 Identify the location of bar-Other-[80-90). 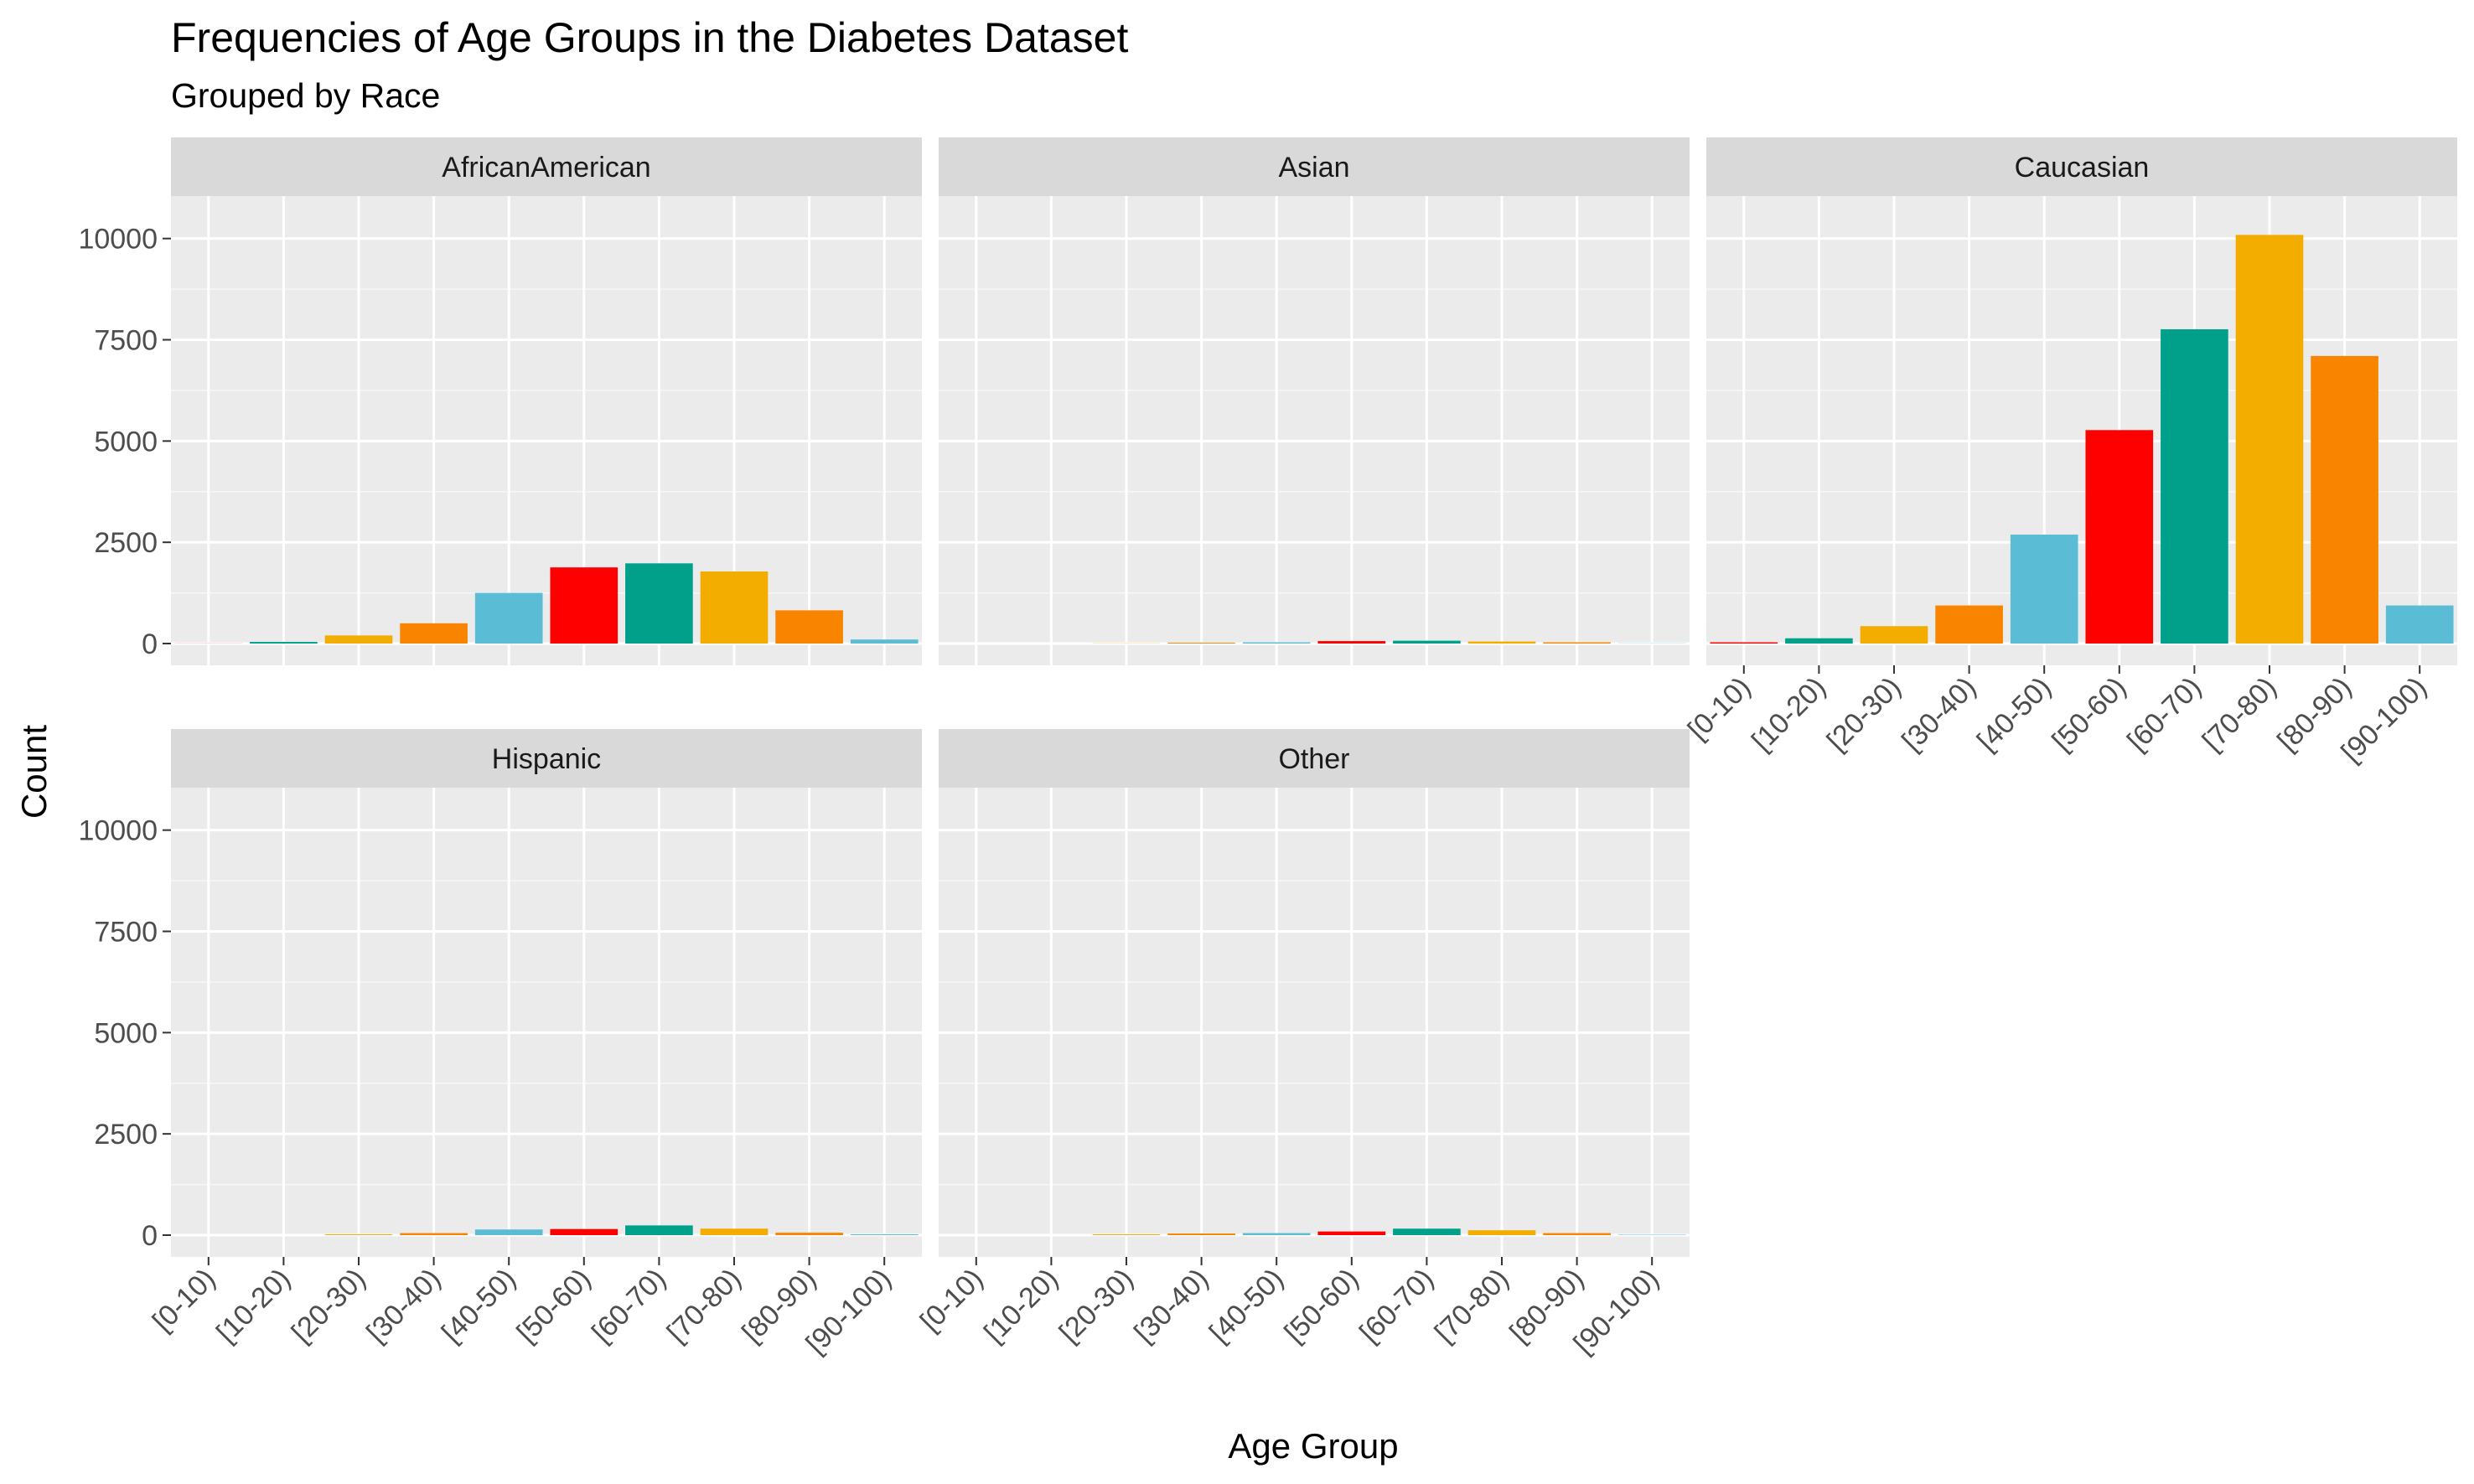
(1577, 1234).